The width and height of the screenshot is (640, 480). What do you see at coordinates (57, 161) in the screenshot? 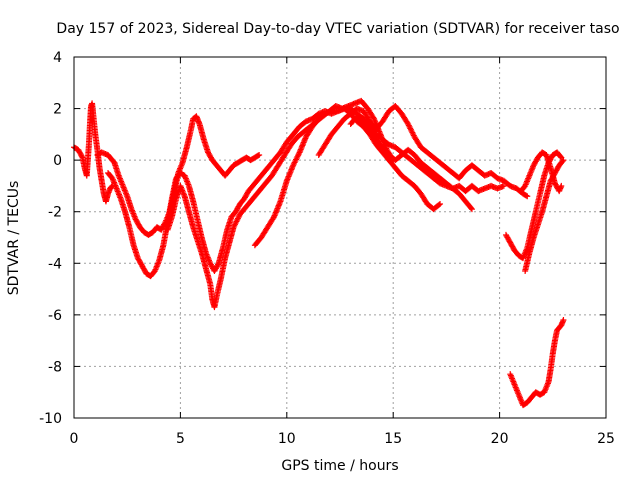
I see `y-tick-label: 0` at bounding box center [57, 161].